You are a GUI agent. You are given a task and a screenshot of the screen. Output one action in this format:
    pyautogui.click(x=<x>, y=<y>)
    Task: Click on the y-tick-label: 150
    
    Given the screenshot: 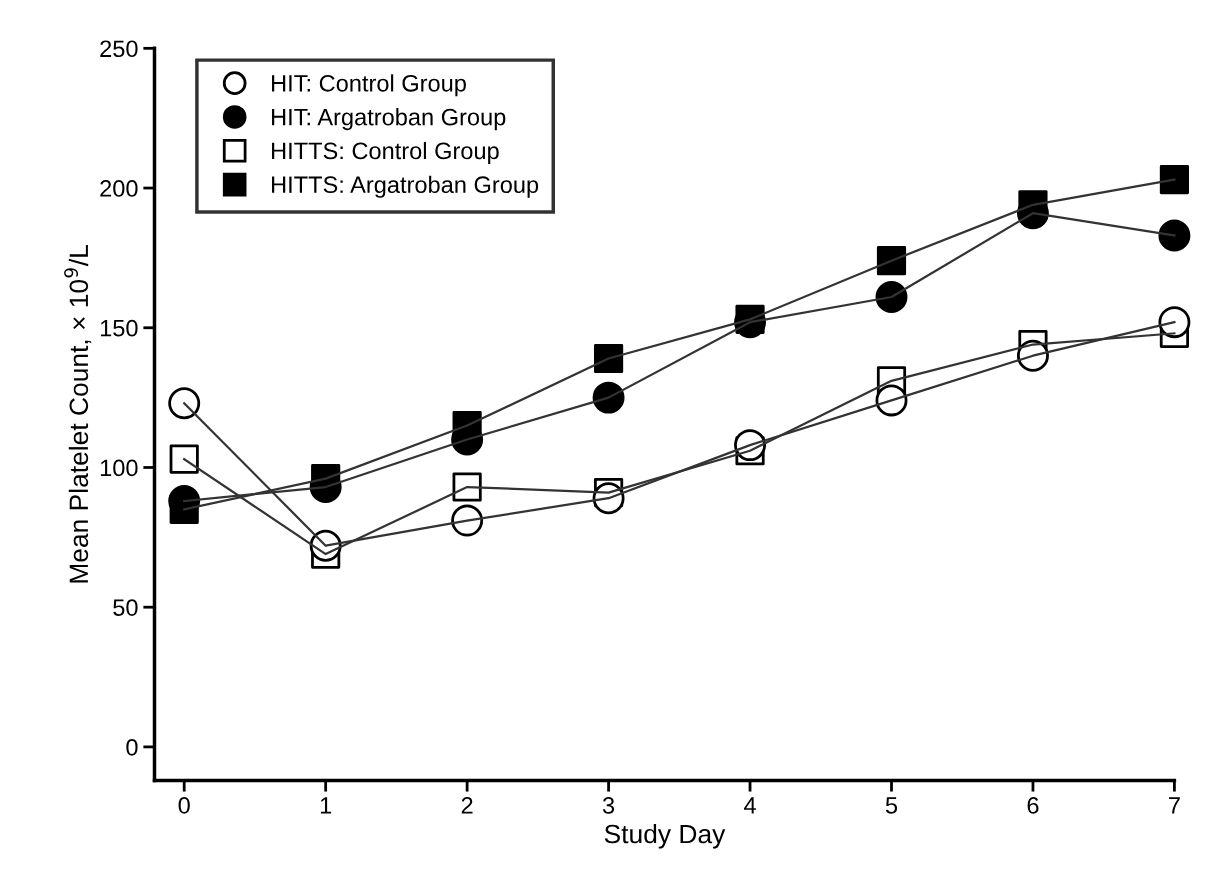 What is the action you would take?
    pyautogui.click(x=119, y=328)
    